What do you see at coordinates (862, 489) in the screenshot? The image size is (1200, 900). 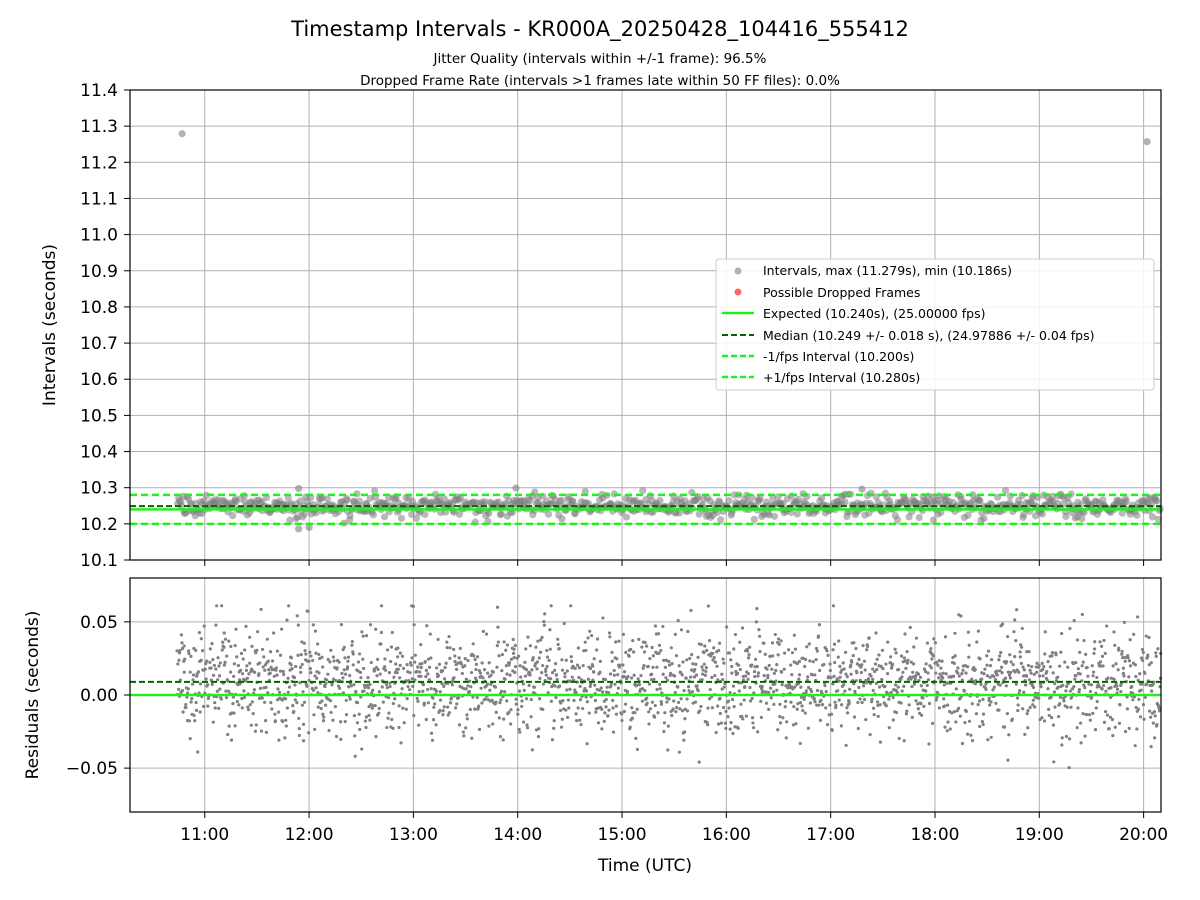 I see `interval-outlier-point` at bounding box center [862, 489].